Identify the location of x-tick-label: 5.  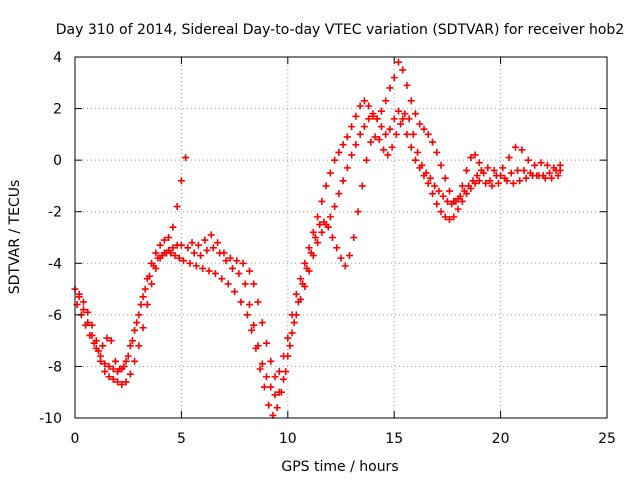
(181, 439).